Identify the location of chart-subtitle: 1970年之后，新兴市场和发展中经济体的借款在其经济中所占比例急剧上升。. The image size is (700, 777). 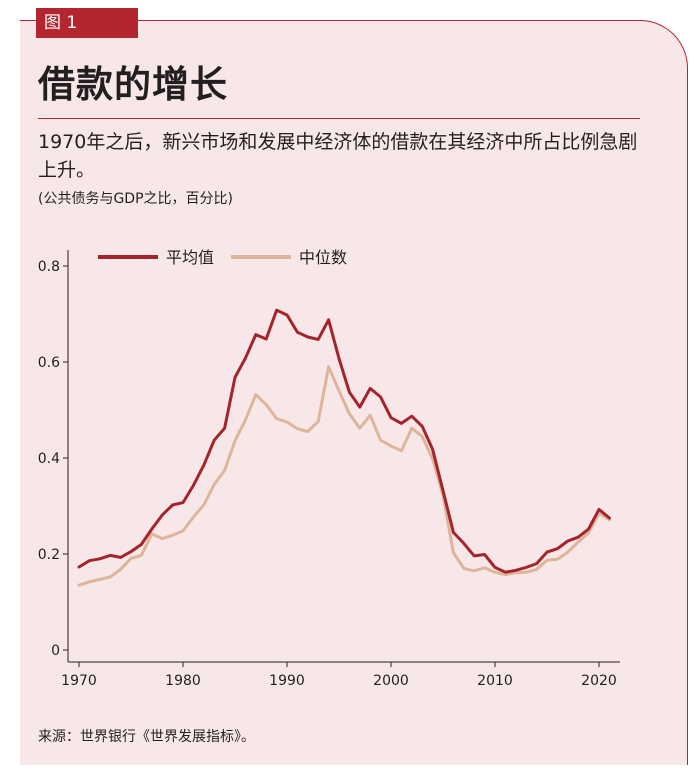
(338, 156).